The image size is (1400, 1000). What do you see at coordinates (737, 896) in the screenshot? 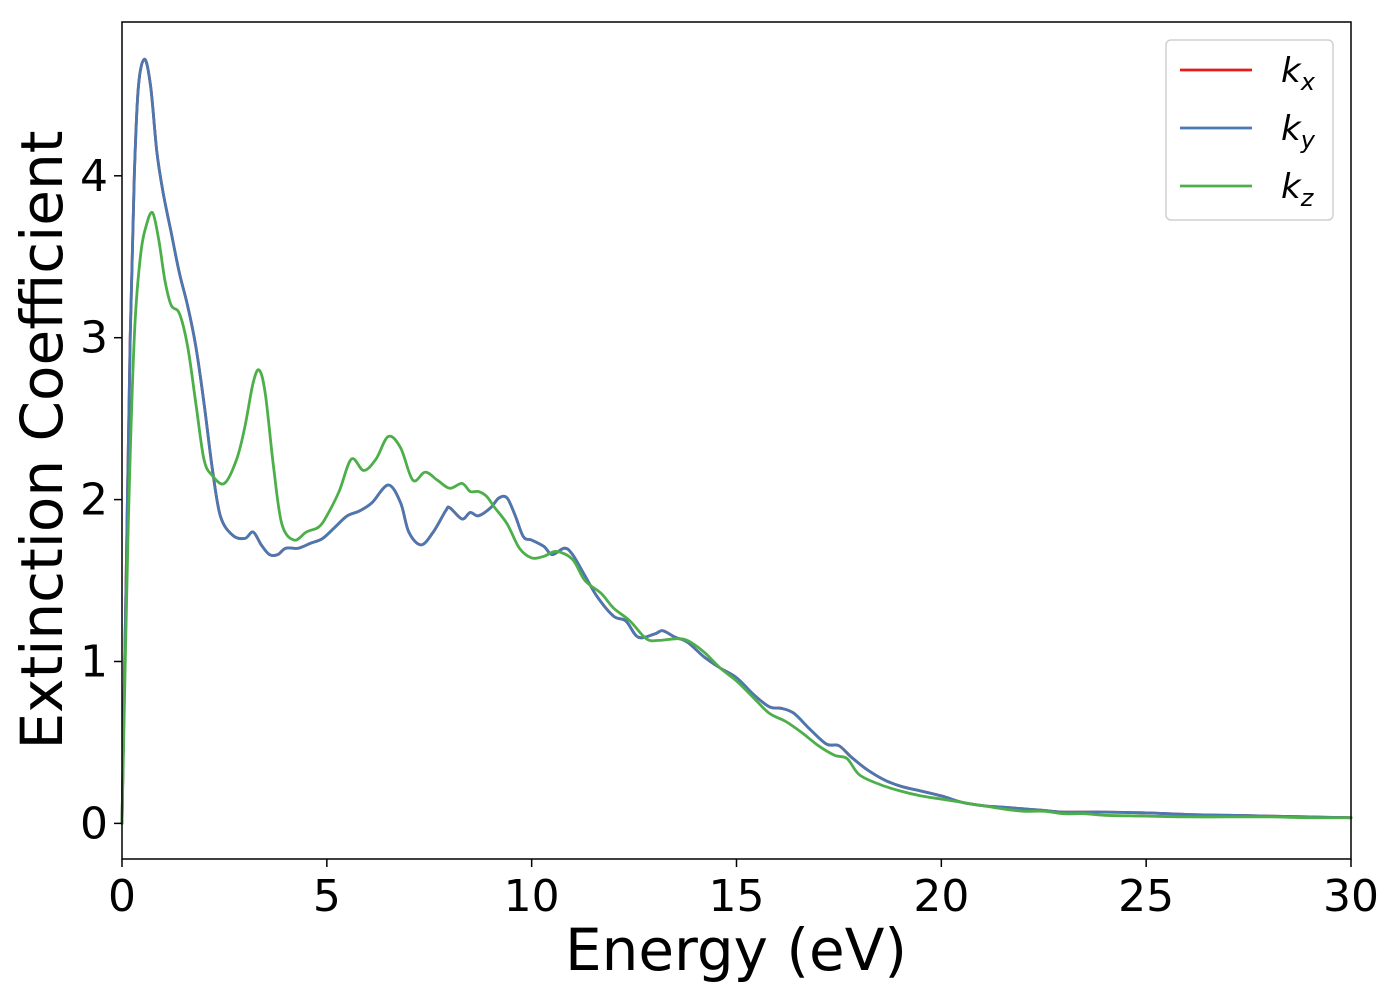
I see `x-tick-label: 15` at bounding box center [737, 896].